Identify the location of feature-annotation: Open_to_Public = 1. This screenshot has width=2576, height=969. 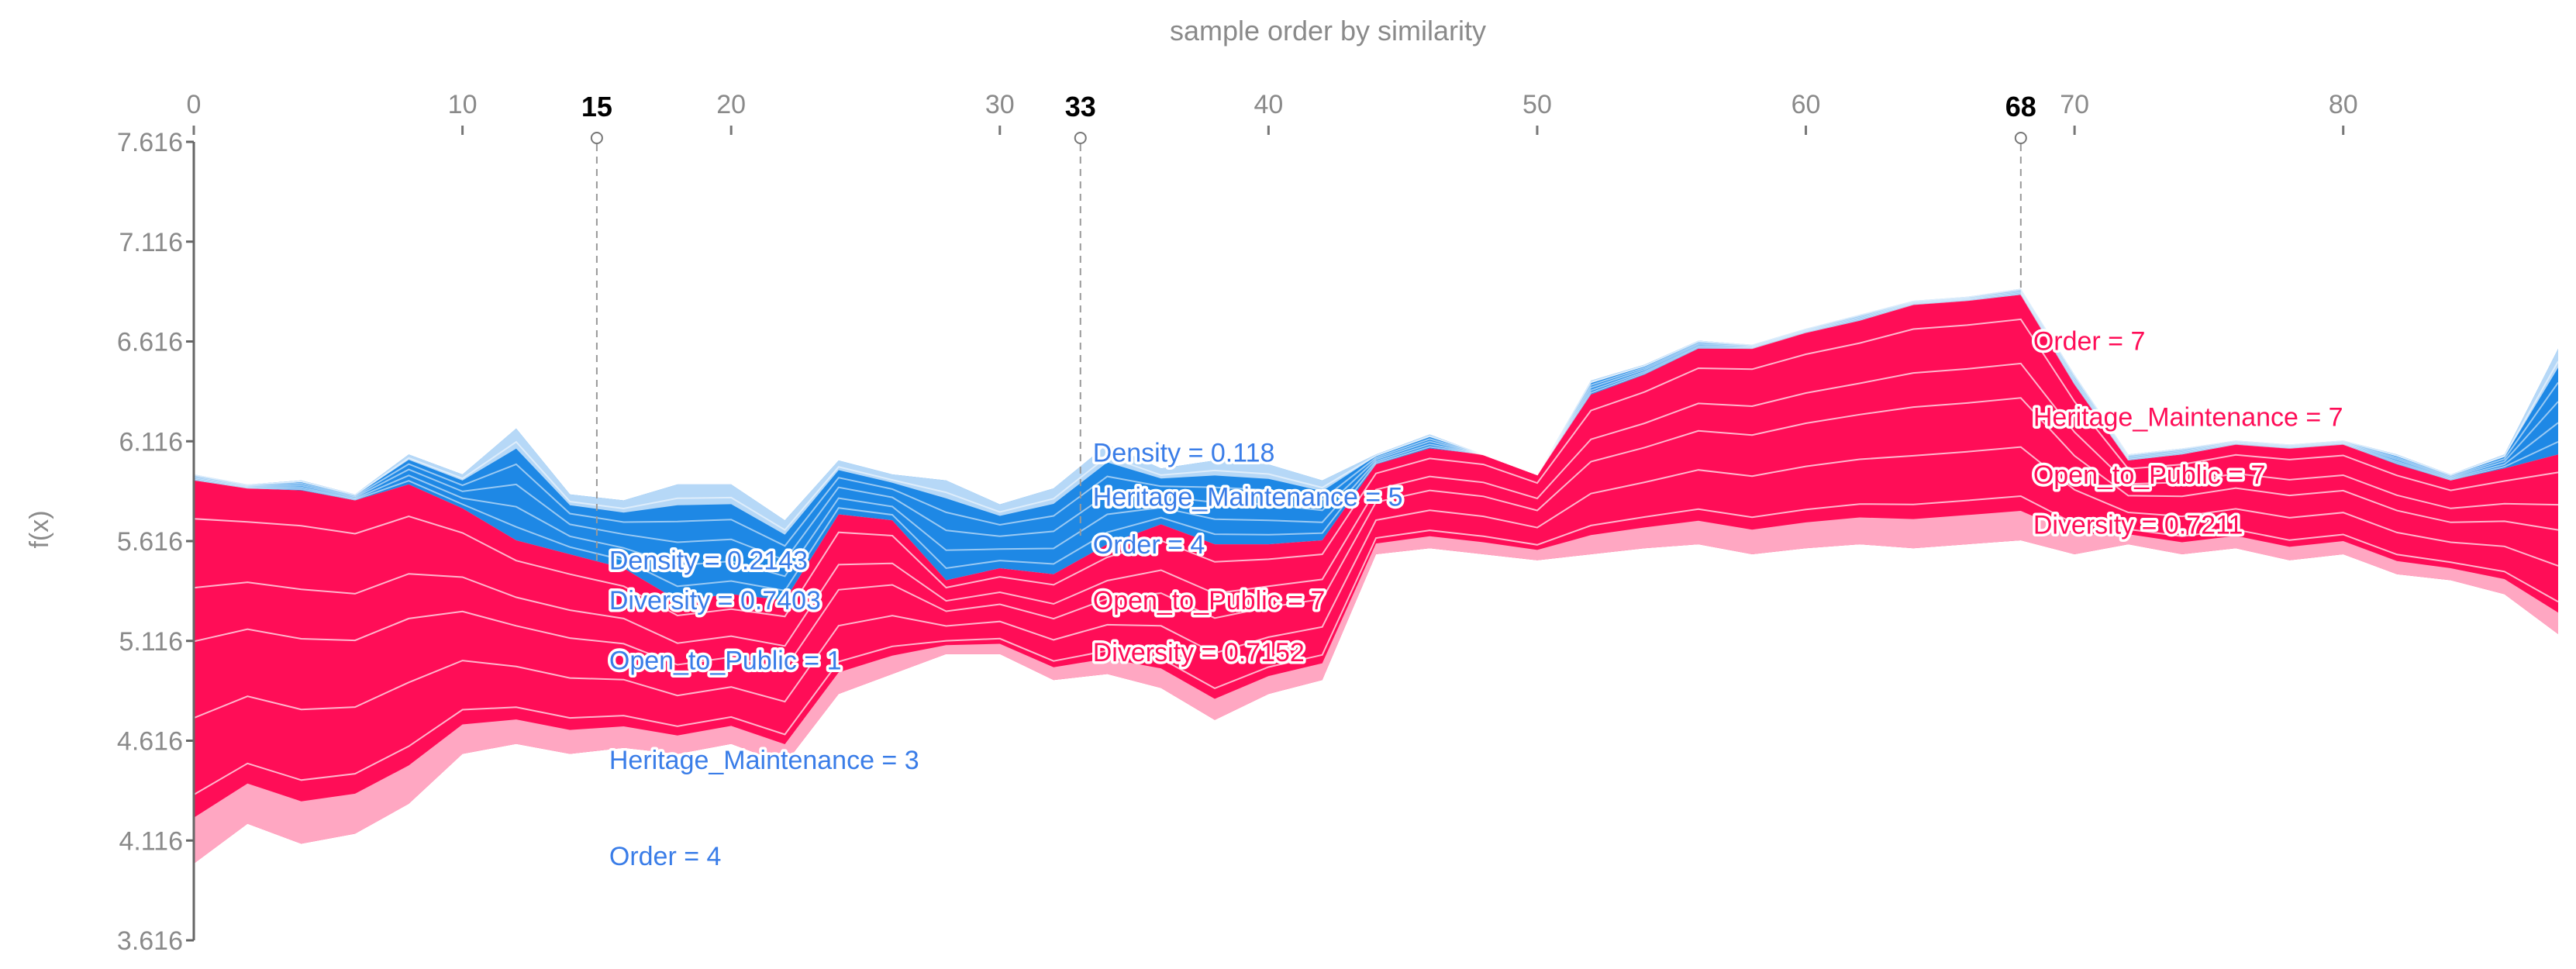
(725, 660).